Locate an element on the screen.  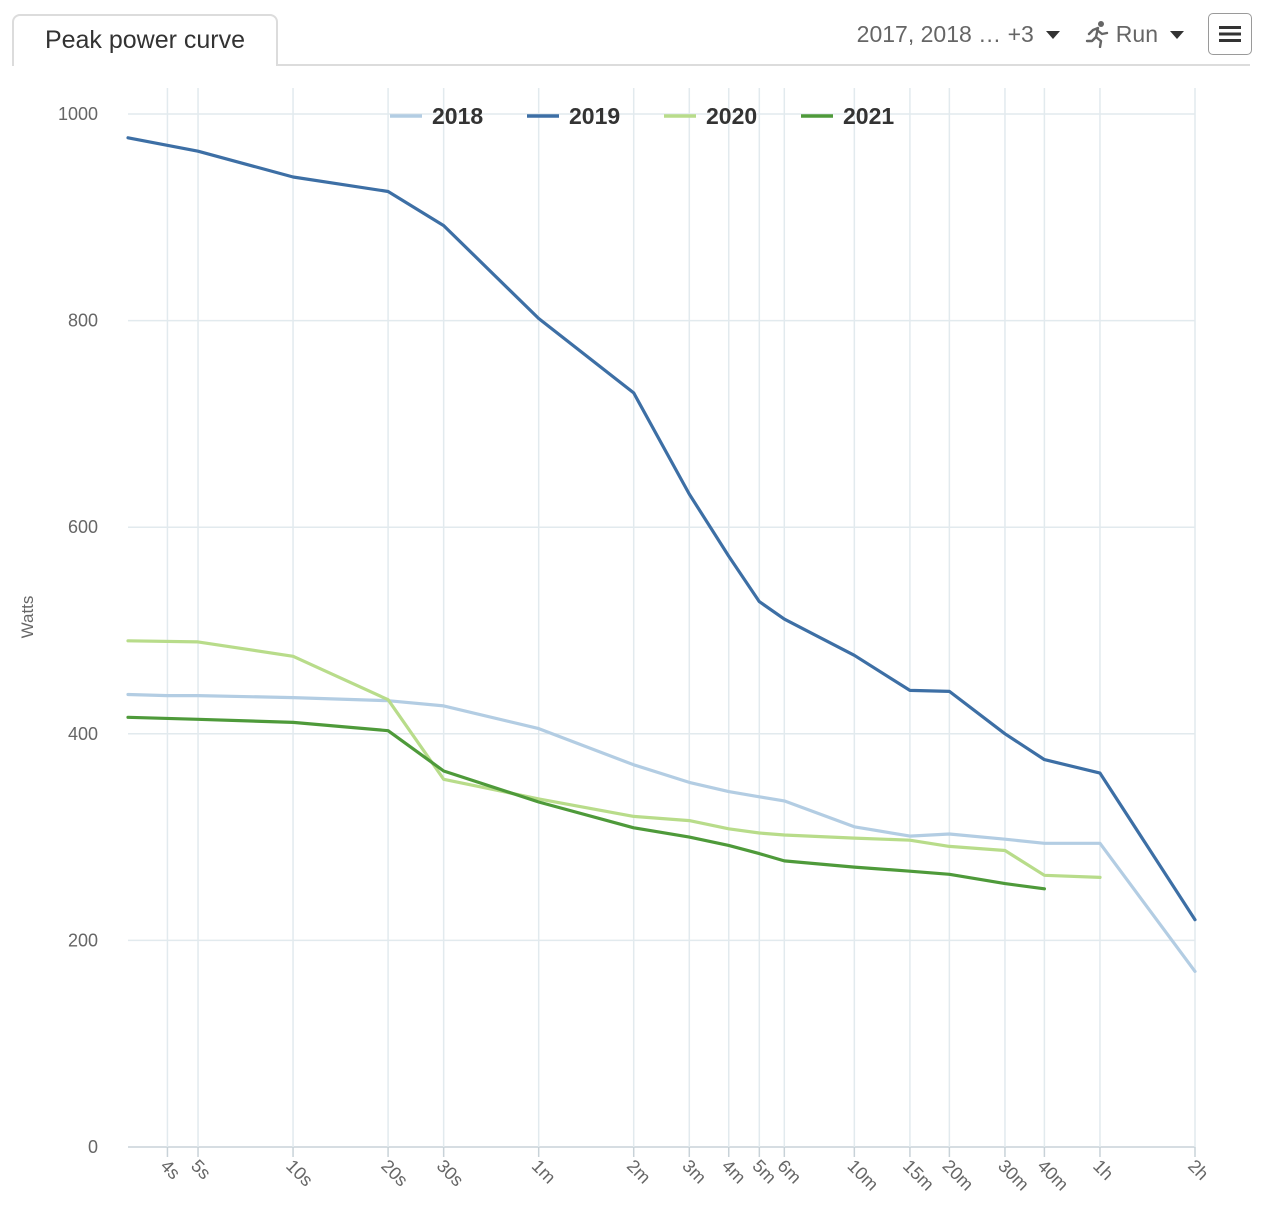
y-tick-label: 1000 is located at coordinates (78, 114).